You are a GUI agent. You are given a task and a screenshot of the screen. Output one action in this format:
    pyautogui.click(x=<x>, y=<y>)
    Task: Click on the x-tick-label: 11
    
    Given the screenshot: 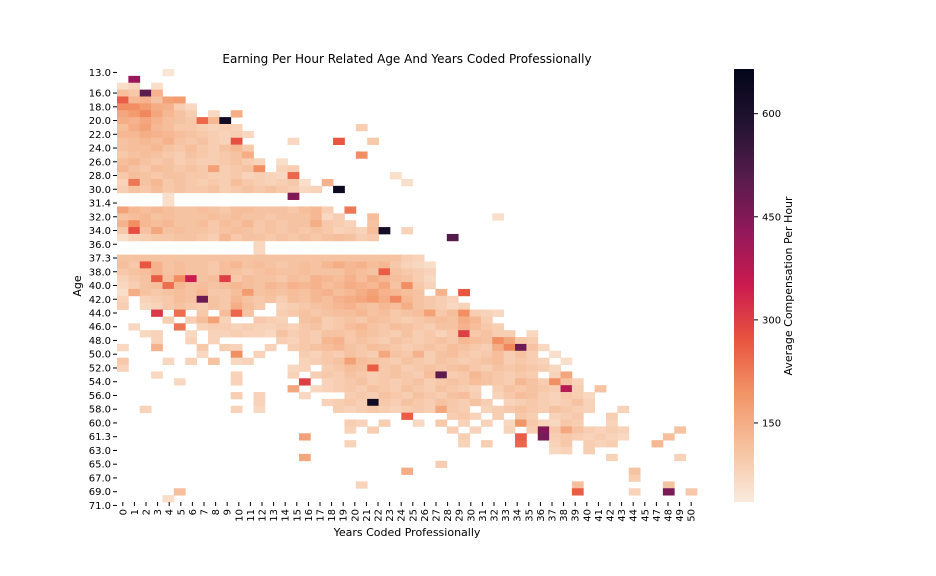 What is the action you would take?
    pyautogui.click(x=251, y=515)
    